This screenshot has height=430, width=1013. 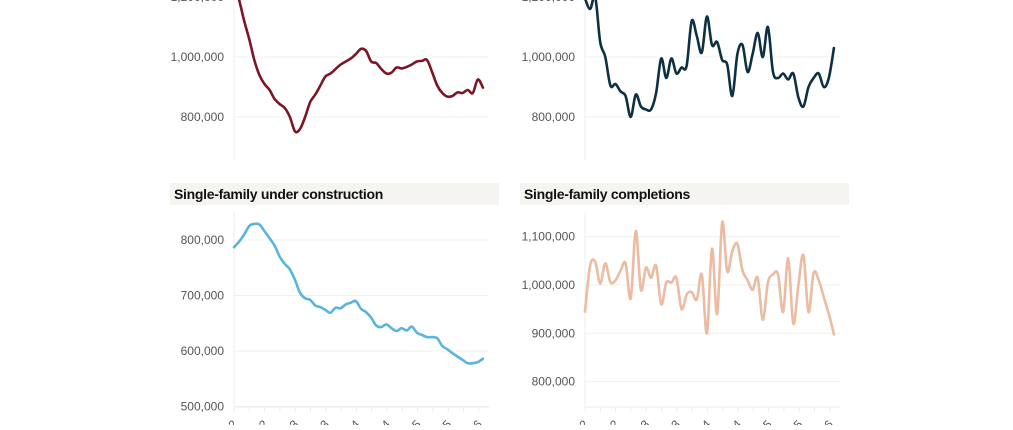 I want to click on series-line-bottom-right, so click(x=709, y=278).